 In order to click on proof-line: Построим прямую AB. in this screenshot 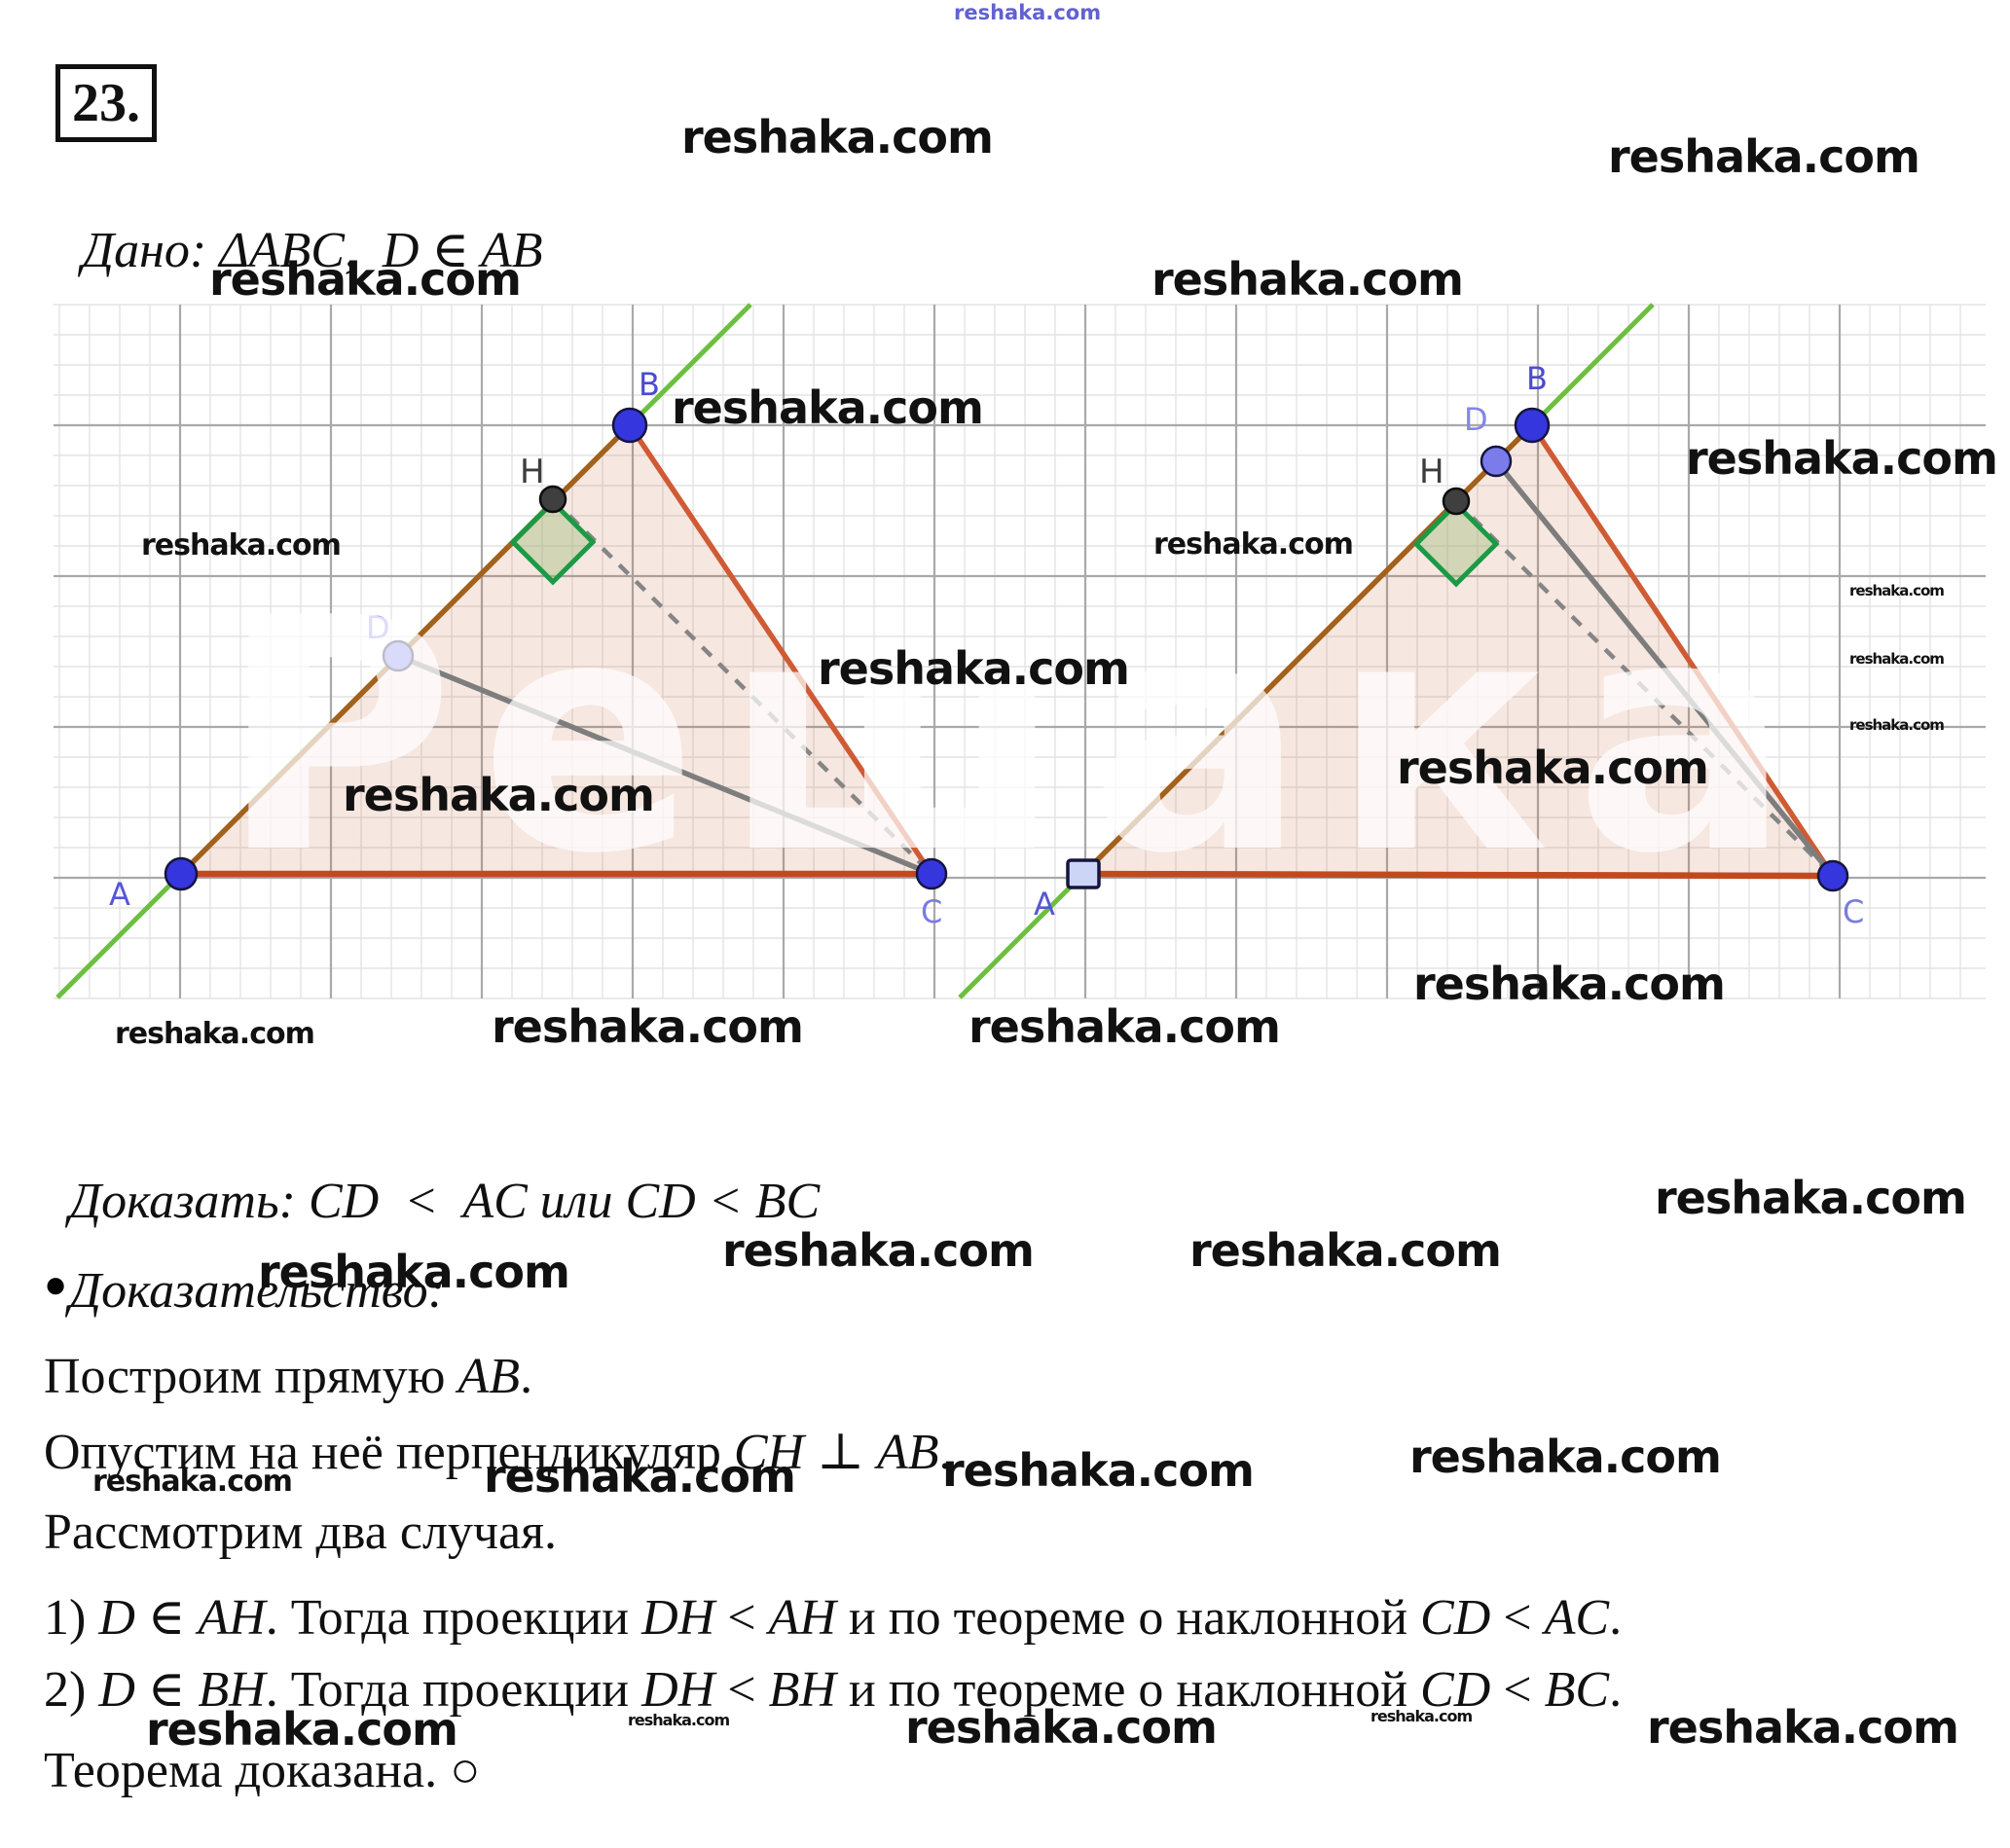, I will do `click(289, 1376)`.